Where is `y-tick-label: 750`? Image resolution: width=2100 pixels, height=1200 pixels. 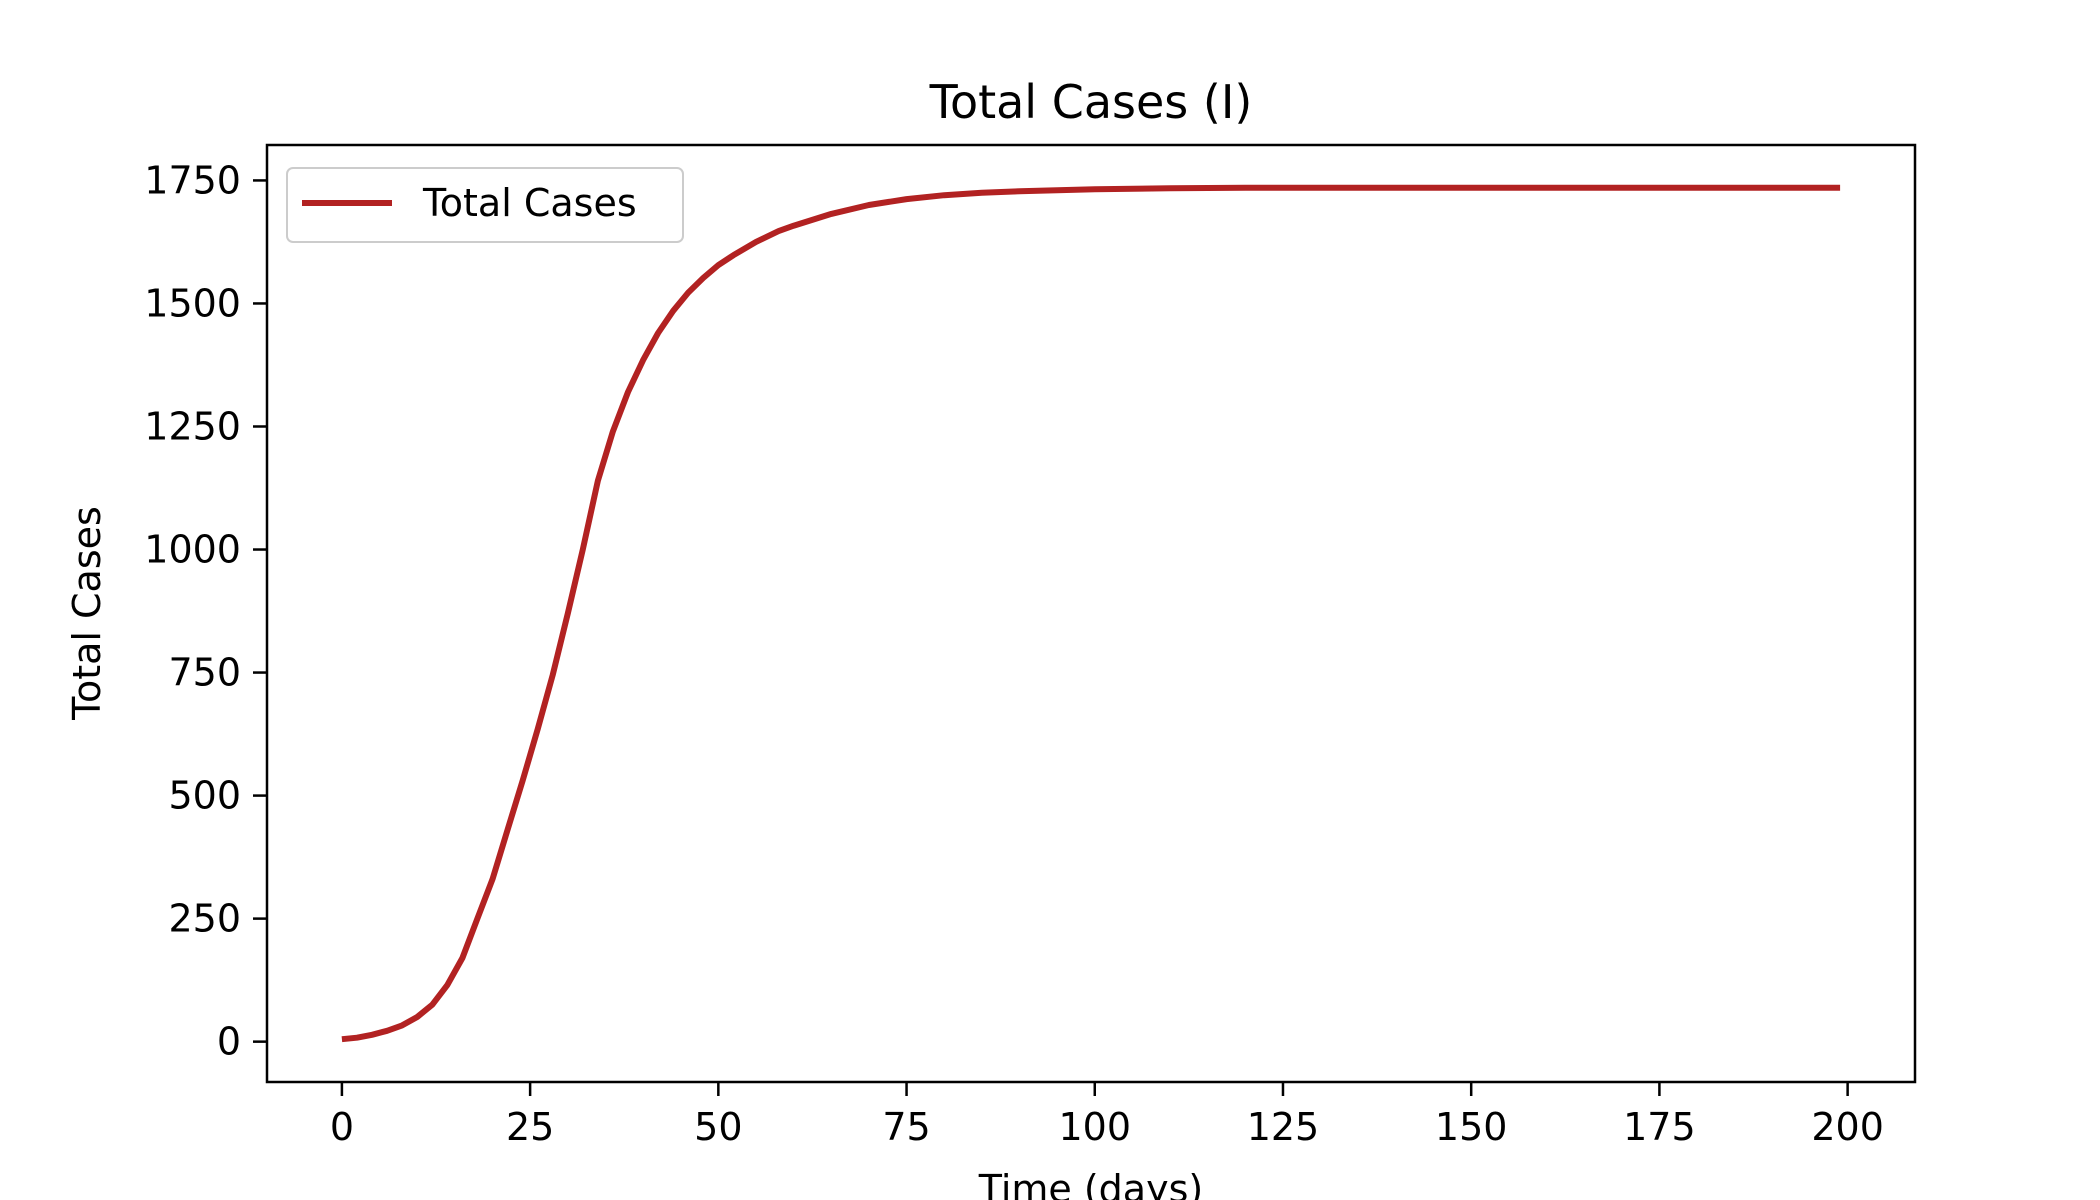
y-tick-label: 750 is located at coordinates (204, 673).